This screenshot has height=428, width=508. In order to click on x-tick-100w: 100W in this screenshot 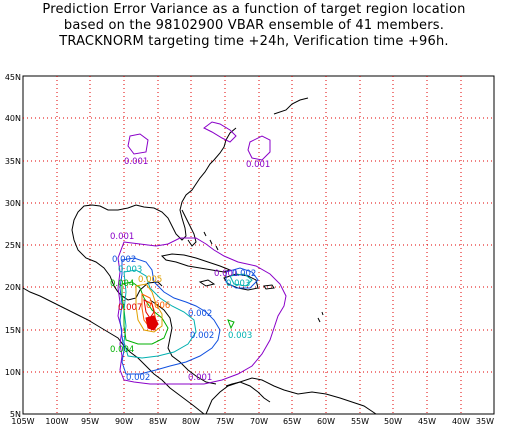, I will do `click(56, 421)`.